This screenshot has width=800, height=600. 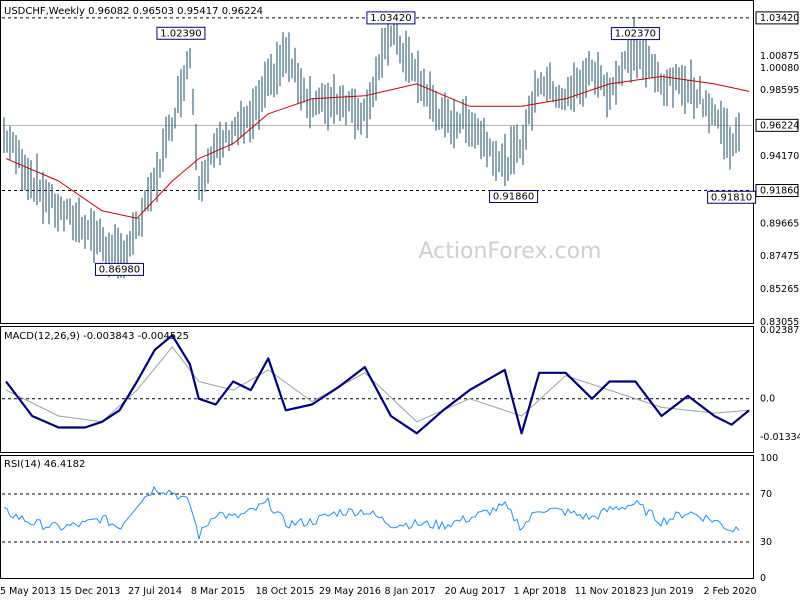 I want to click on price-y-tick-4: 0.96224, so click(x=779, y=125).